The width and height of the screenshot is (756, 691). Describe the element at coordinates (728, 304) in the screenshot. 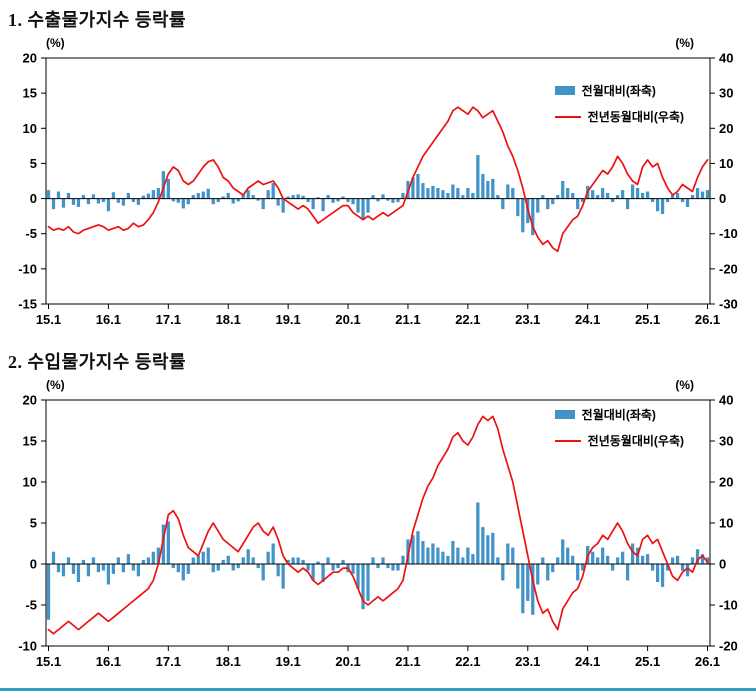

I see `svg-text: -30` at that location.